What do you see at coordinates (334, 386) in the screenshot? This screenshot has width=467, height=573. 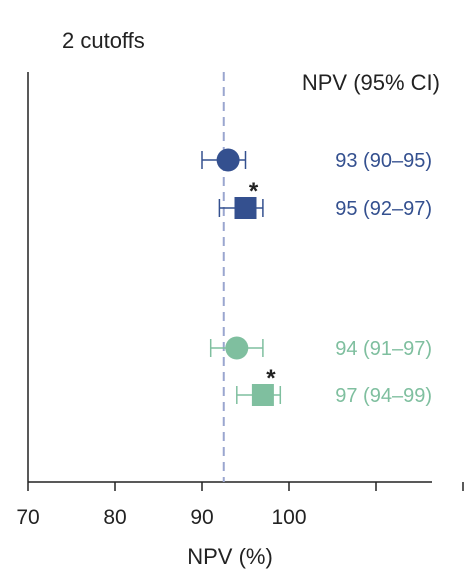 I see `forest-row: * 97 (94–99)` at bounding box center [334, 386].